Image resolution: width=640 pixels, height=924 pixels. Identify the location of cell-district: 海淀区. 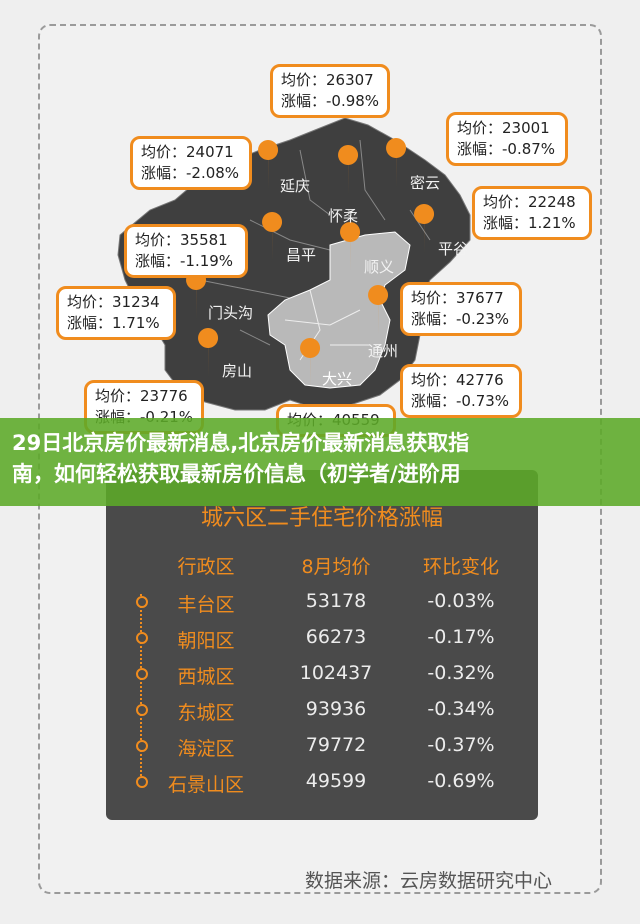
(206, 749).